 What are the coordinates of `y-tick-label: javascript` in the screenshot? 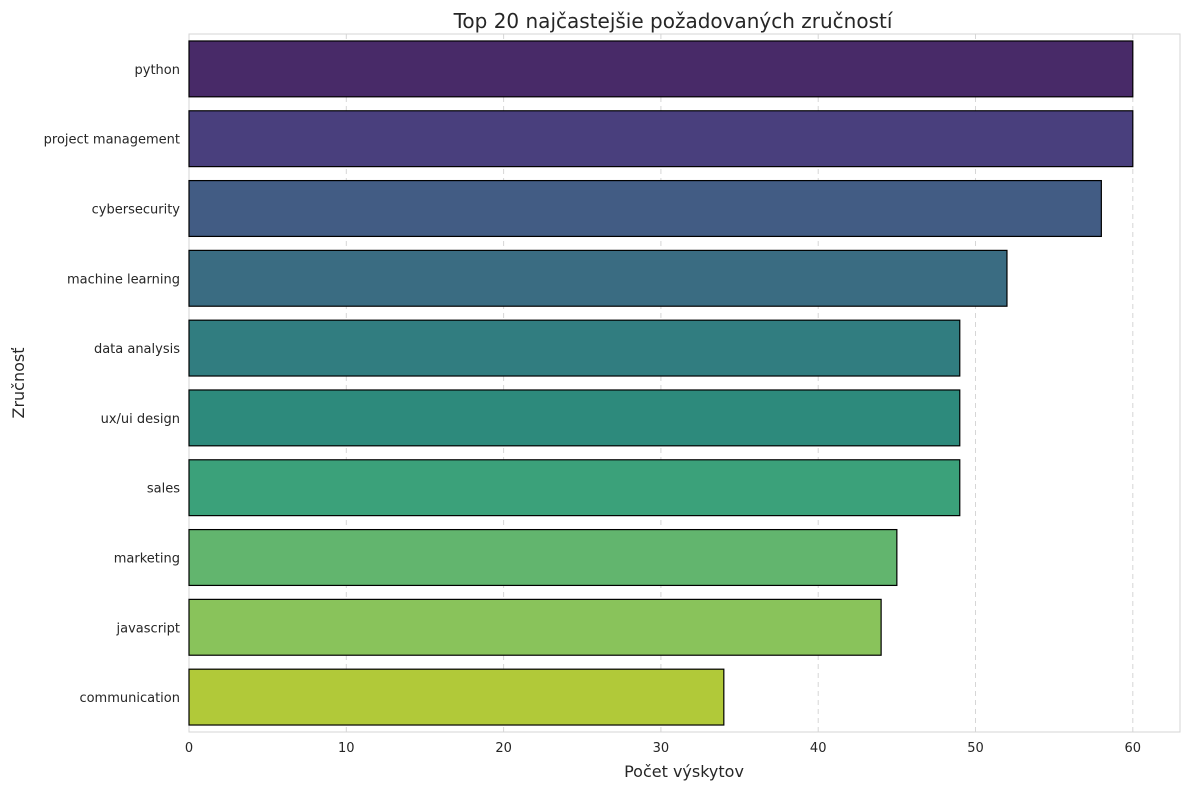 It's located at (148, 628).